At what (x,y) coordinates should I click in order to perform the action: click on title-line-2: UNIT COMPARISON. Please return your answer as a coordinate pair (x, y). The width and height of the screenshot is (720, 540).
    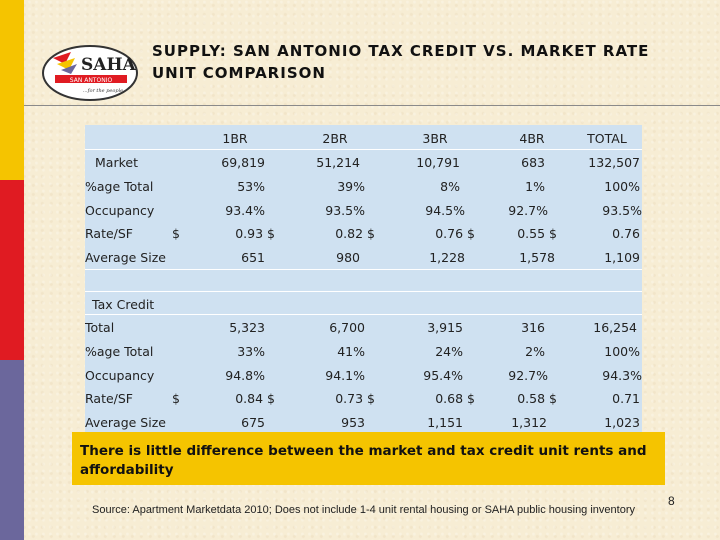
    Looking at the image, I should click on (239, 73).